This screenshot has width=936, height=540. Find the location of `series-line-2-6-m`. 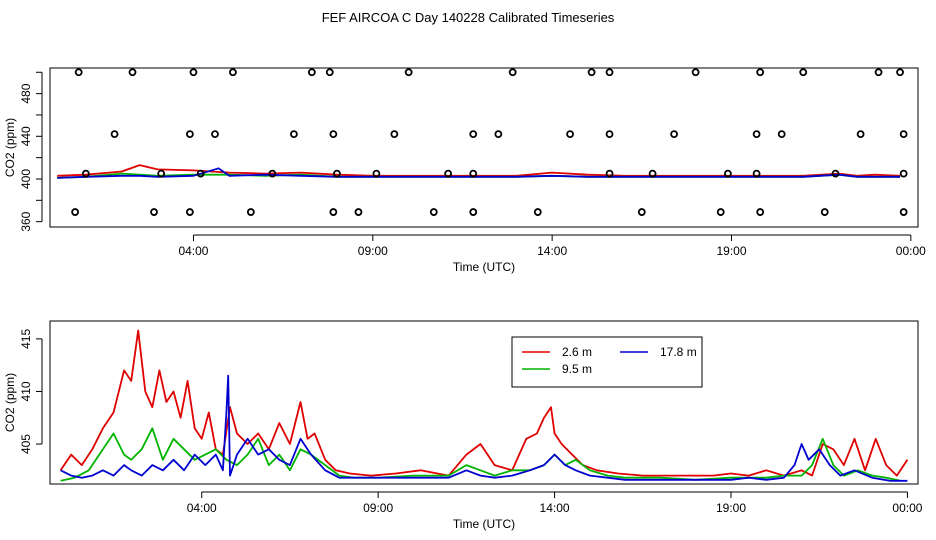

series-line-2-6-m is located at coordinates (479, 170).